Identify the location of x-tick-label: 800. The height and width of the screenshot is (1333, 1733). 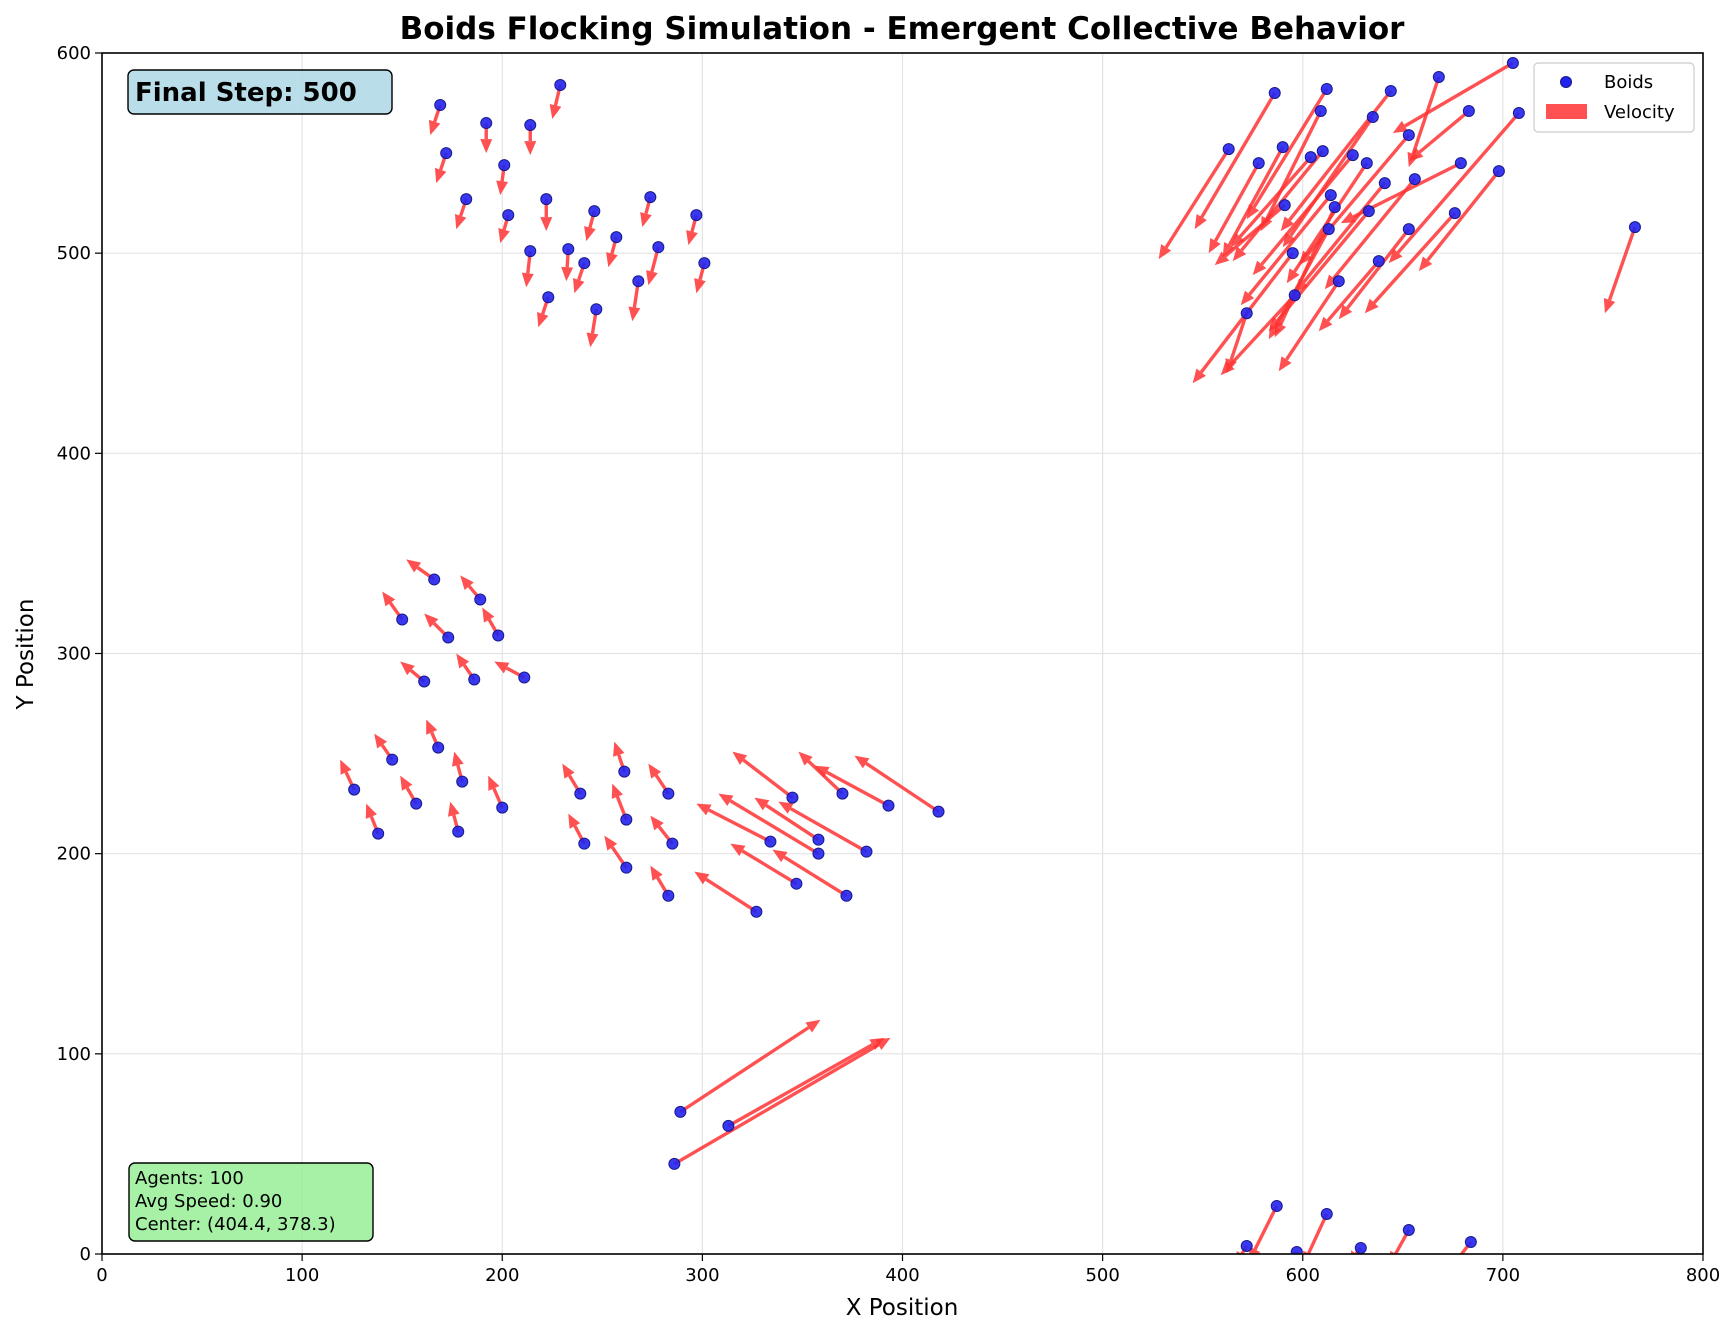
(1703, 1275).